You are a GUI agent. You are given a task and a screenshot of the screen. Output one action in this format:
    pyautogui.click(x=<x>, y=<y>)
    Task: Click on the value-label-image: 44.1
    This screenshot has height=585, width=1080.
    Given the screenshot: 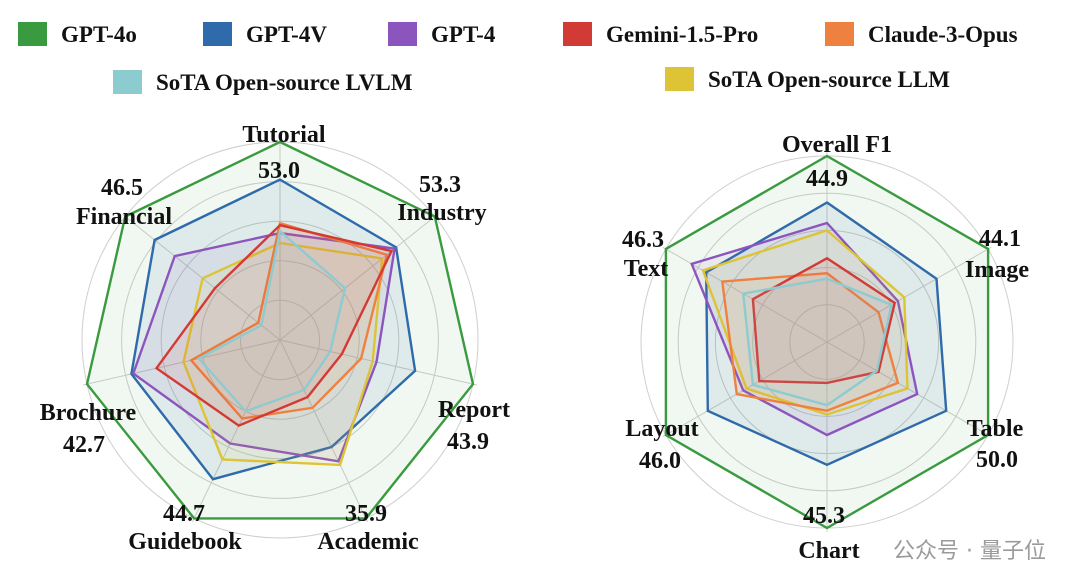 What is the action you would take?
    pyautogui.click(x=1000, y=239)
    